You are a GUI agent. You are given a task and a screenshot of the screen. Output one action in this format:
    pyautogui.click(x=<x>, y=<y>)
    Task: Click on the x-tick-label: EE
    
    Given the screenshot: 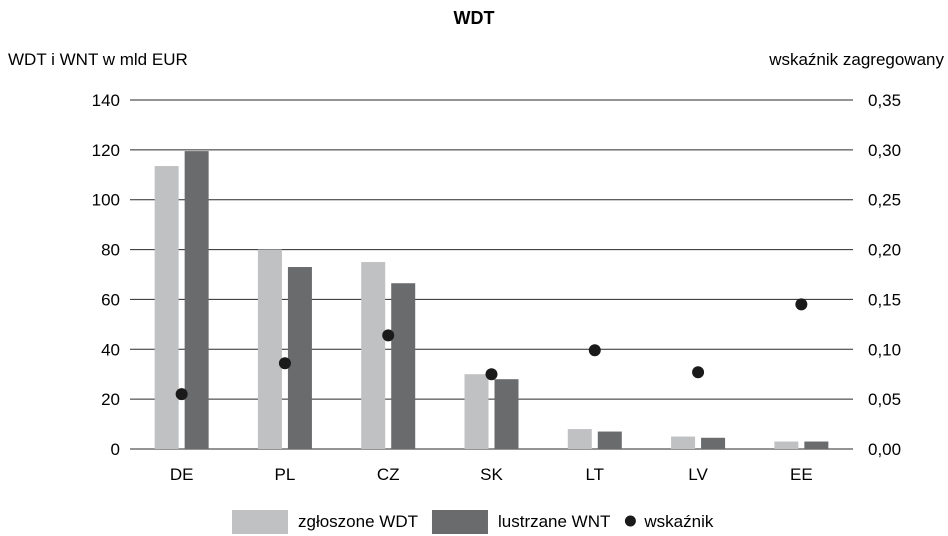 What is the action you would take?
    pyautogui.click(x=801, y=474)
    